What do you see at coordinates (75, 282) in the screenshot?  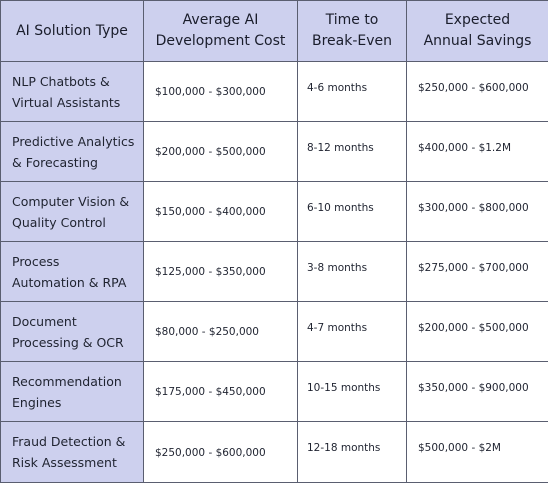 I see `type-line: Automation & RPA` at bounding box center [75, 282].